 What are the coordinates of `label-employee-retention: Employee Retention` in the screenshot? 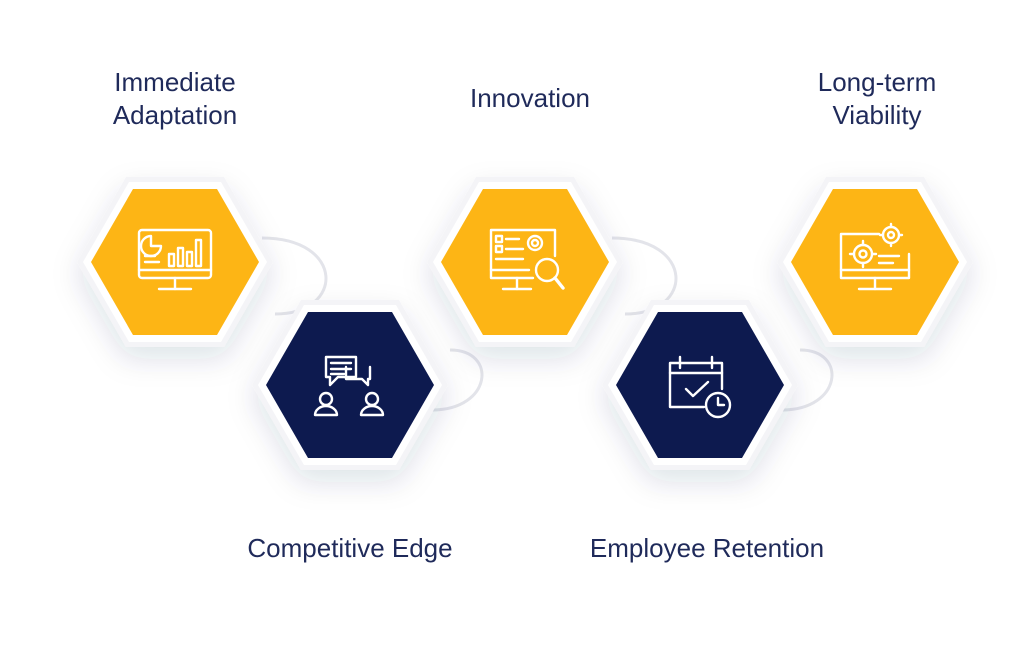 It's located at (707, 548).